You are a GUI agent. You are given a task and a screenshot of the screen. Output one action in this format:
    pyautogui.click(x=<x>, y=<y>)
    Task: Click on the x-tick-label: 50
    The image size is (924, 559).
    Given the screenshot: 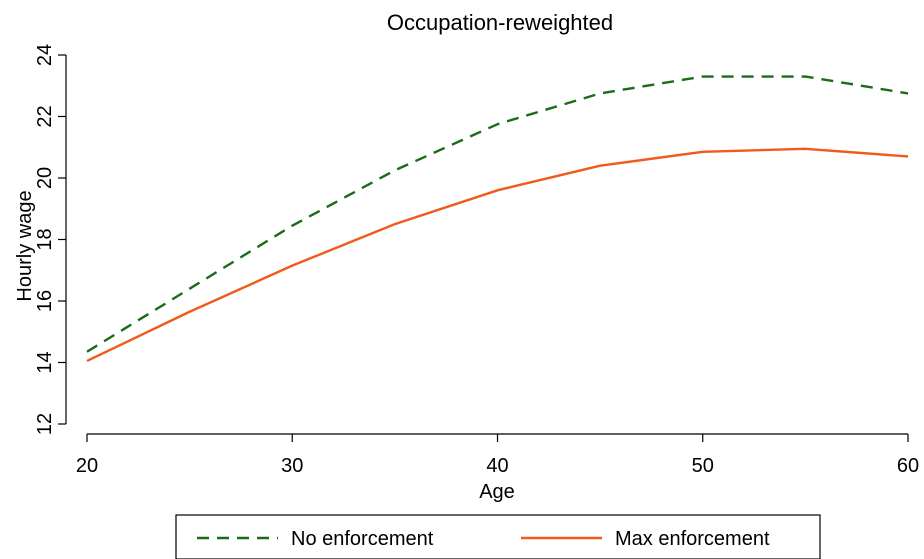 What is the action you would take?
    pyautogui.click(x=703, y=466)
    